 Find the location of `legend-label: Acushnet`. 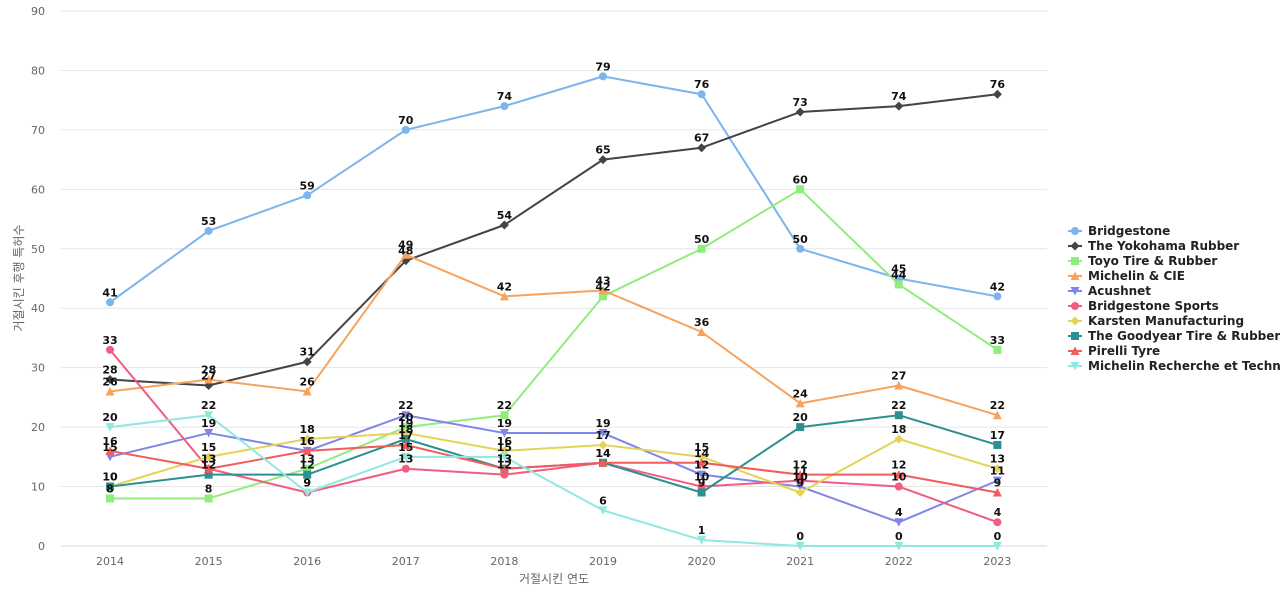

legend-label: Acushnet is located at coordinates (1119, 291).